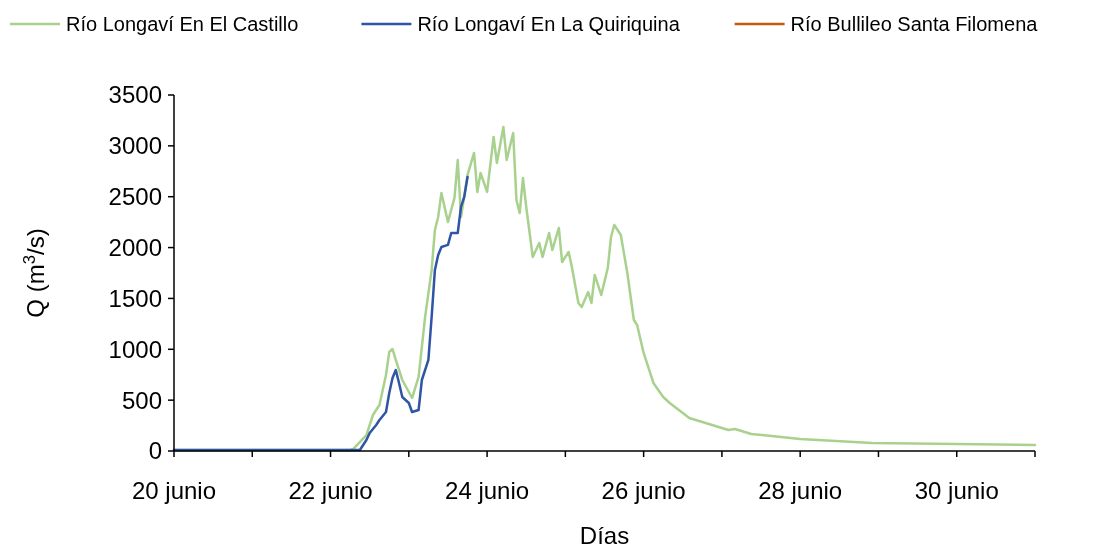 Image resolution: width=1094 pixels, height=551 pixels. I want to click on legend-label: Río Longaví En La Quiriquina, so click(549, 24).